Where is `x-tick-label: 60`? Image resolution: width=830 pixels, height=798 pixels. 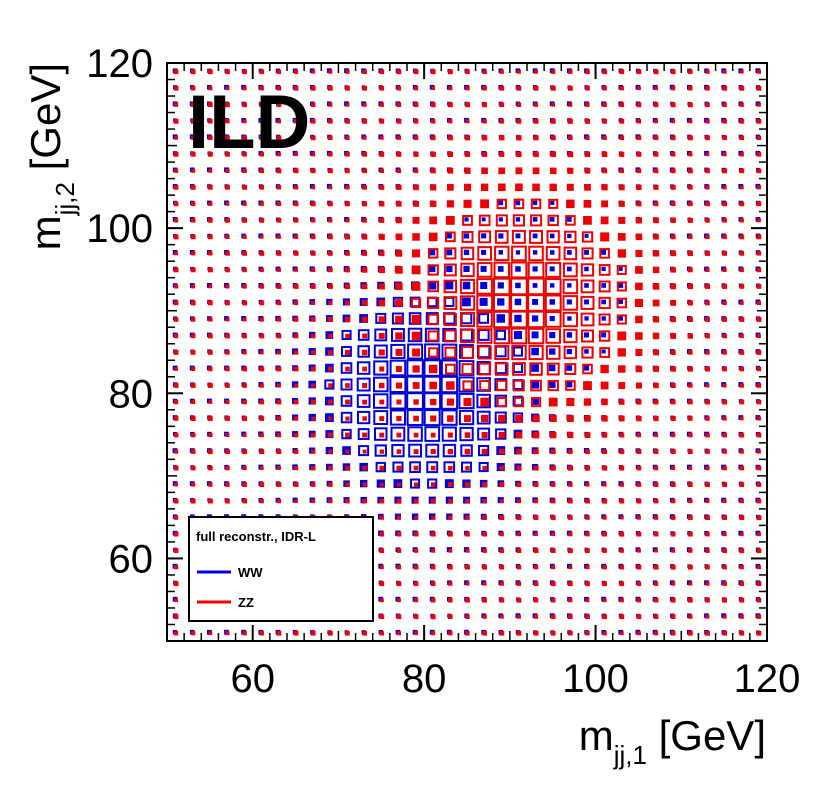
x-tick-label: 60 is located at coordinates (252, 679).